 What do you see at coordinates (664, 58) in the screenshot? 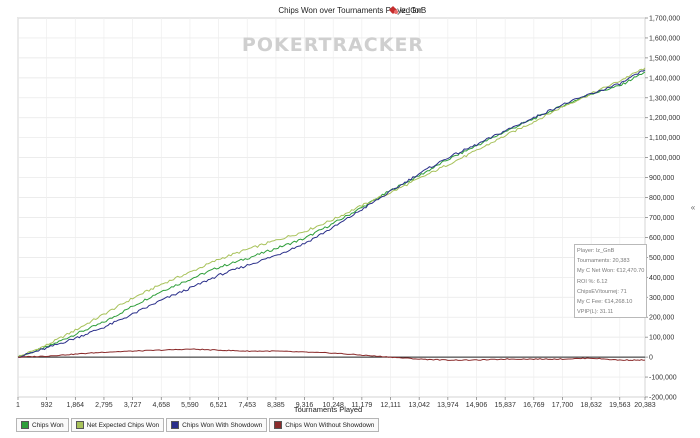
I see `y-tick-label: 1,500,000` at bounding box center [664, 58].